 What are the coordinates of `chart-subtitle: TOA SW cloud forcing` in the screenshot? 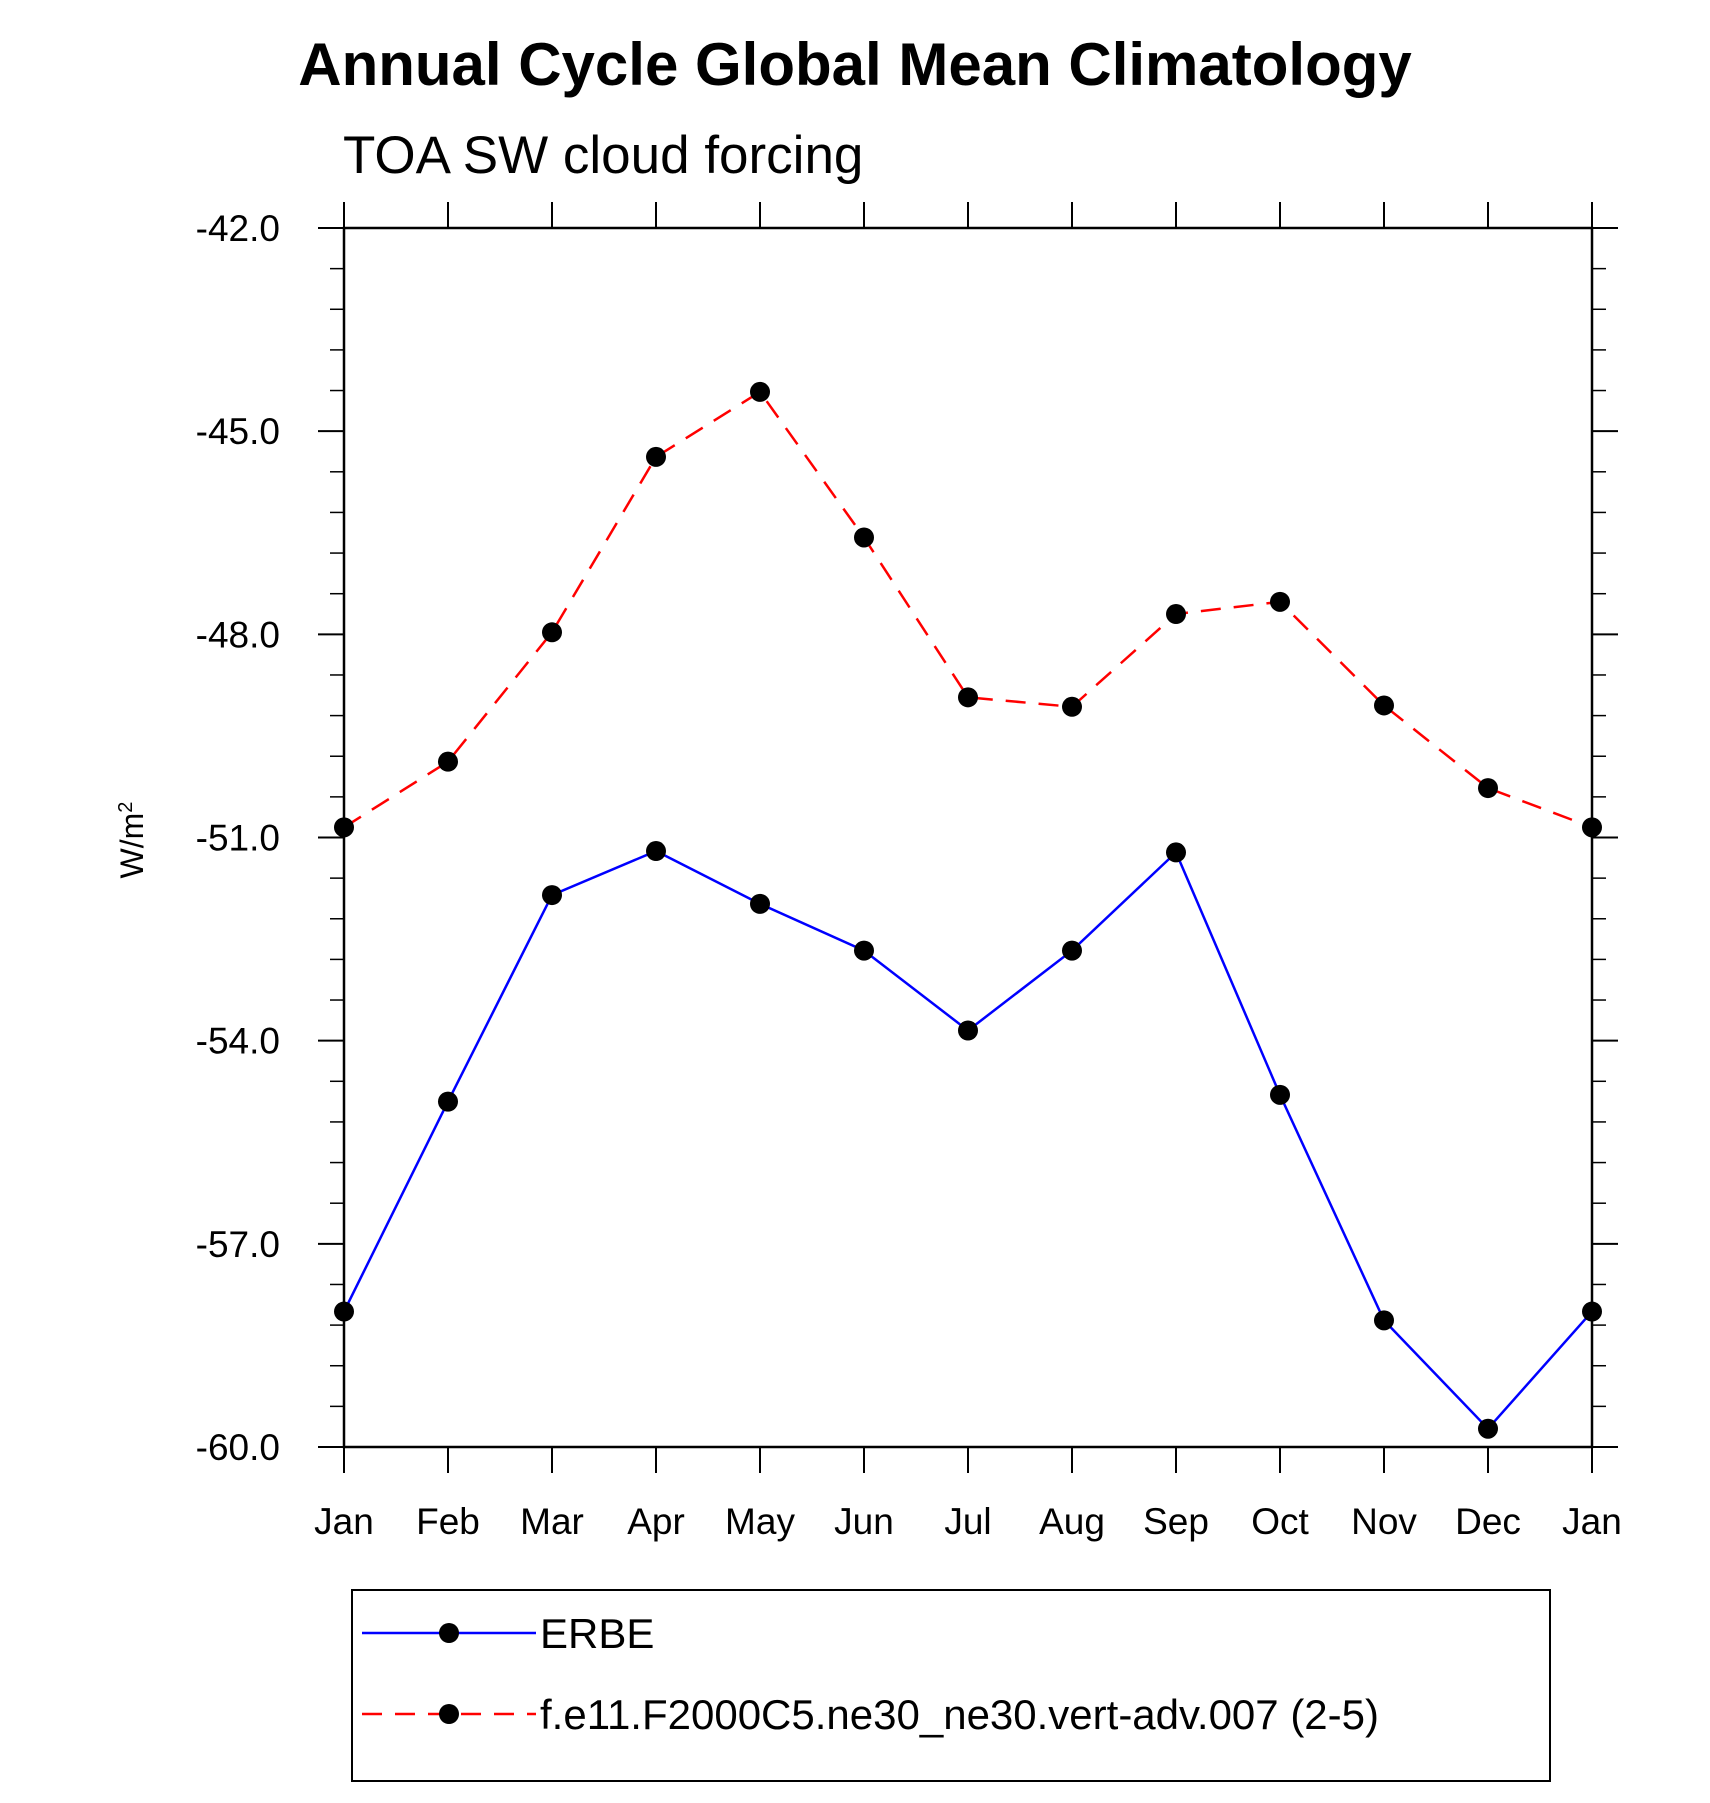 It's located at (603, 155).